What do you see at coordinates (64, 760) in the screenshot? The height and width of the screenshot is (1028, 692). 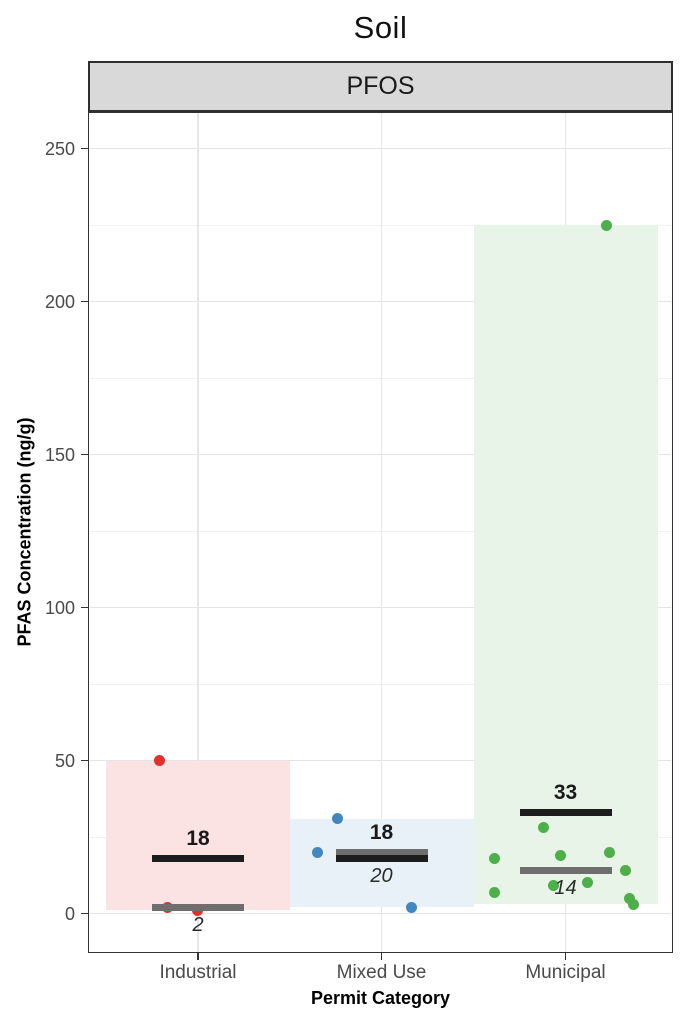 I see `y-tick-label: 50` at bounding box center [64, 760].